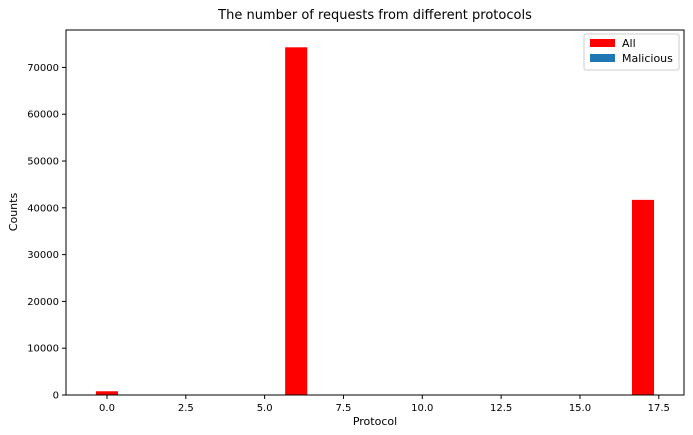 Image resolution: width=693 pixels, height=435 pixels. What do you see at coordinates (375, 421) in the screenshot?
I see `x-axis-label: Protocol` at bounding box center [375, 421].